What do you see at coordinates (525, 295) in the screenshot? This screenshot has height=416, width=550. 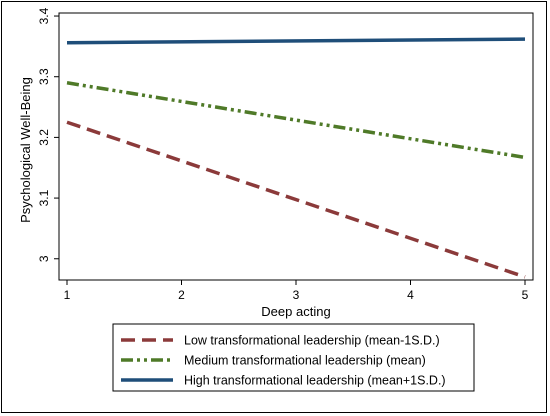 I see `x-tick-label: 5` at bounding box center [525, 295].